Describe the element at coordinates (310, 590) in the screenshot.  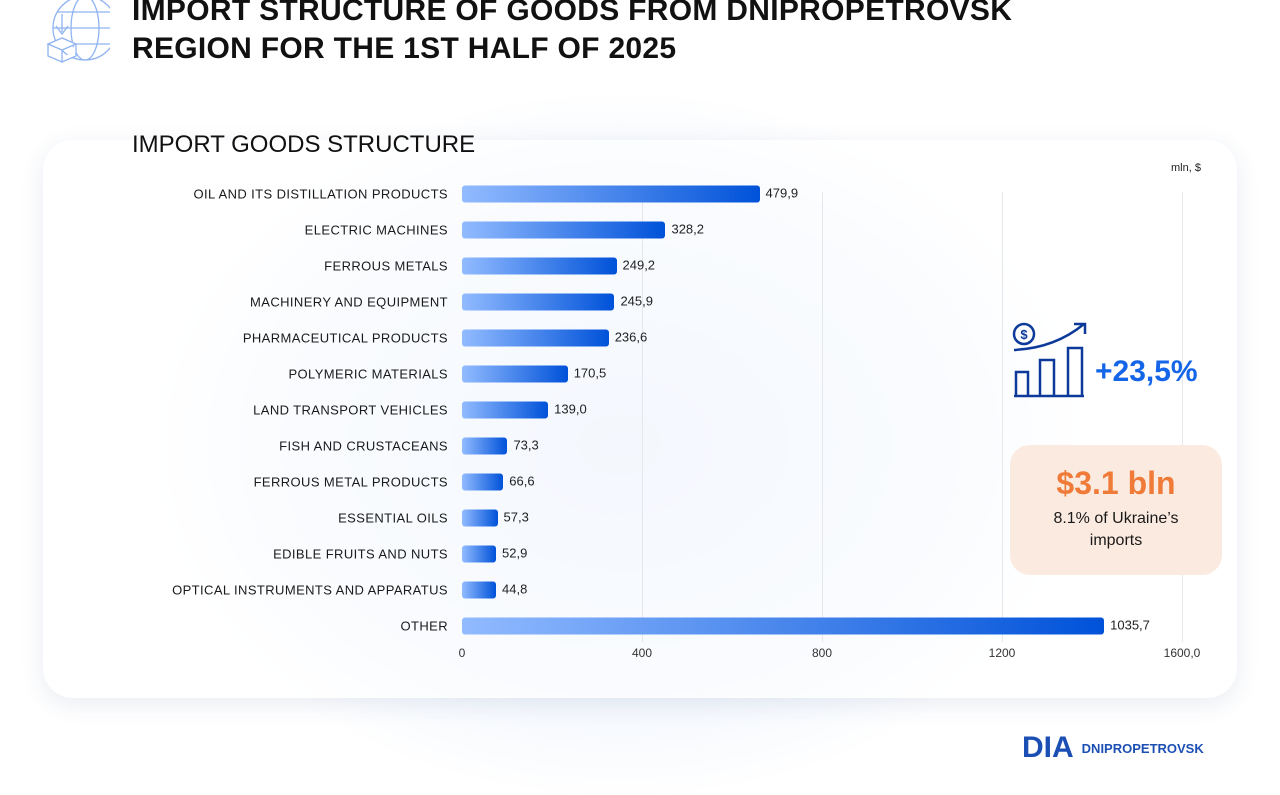
I see `category-label: OPTICAL INSTRUMENTS AND APPARATUS` at that location.